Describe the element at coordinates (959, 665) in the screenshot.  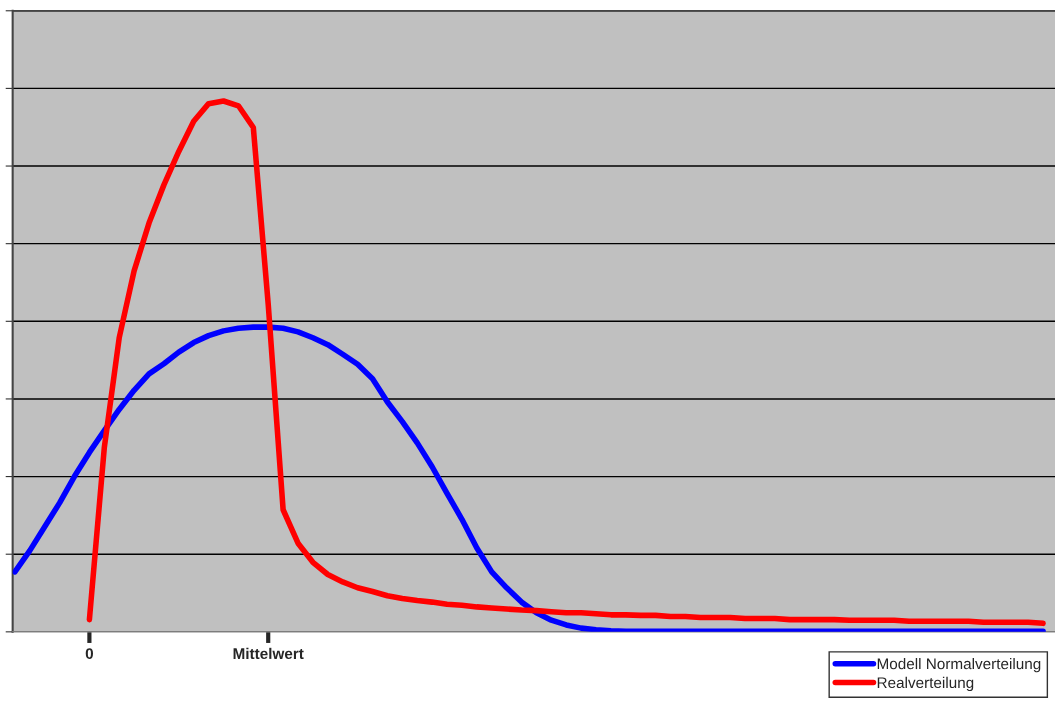
I see `legend-label: Modell Normalverteilung` at that location.